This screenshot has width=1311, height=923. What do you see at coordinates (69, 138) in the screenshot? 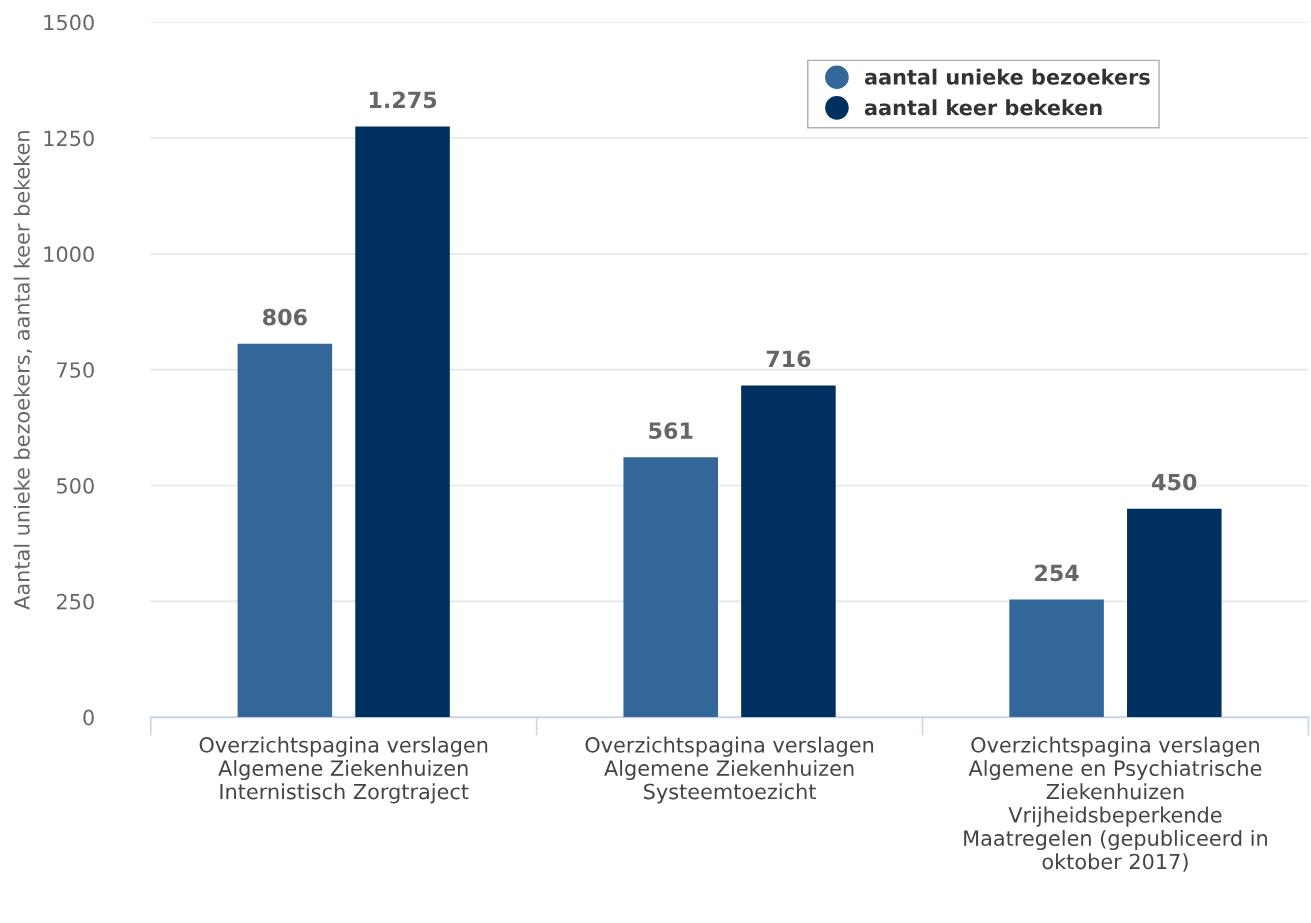
I see `y-tick-label: 1250` at bounding box center [69, 138].